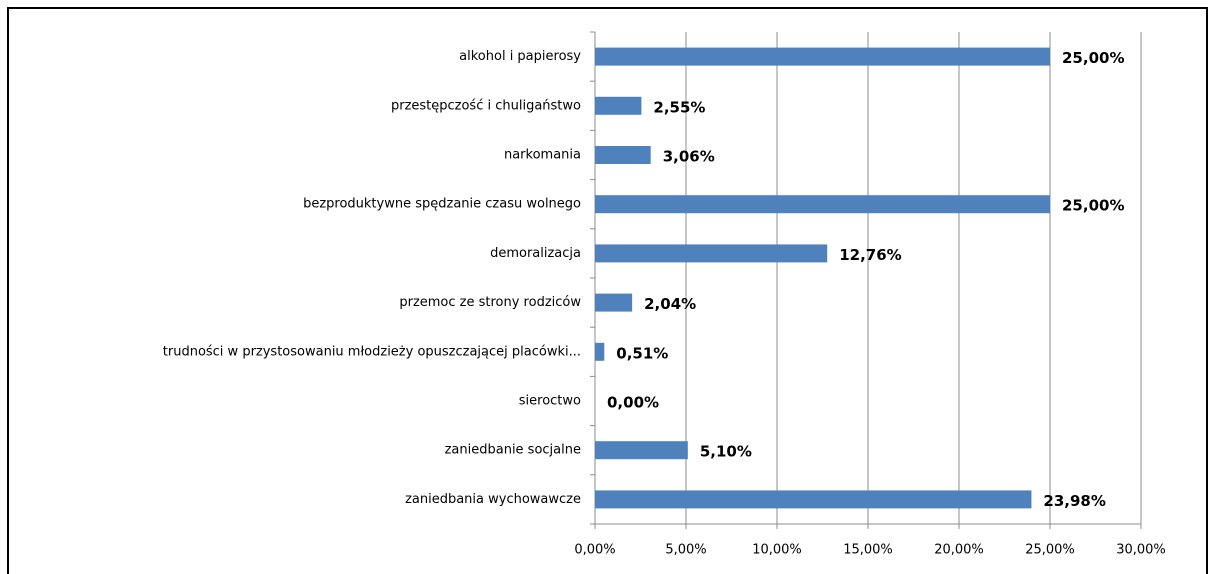  What do you see at coordinates (490, 302) in the screenshot?
I see `y-tick-label: przemoc ze strony rodziców` at bounding box center [490, 302].